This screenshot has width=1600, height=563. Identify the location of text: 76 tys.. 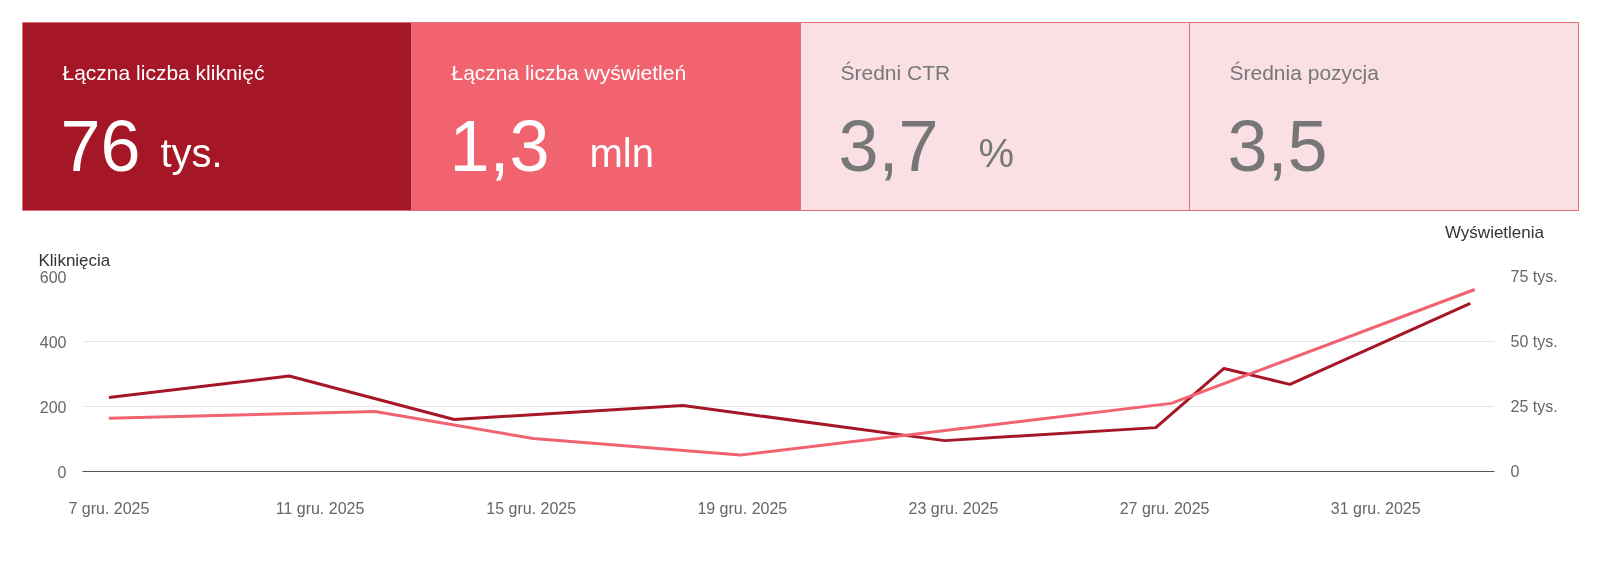
(141, 145).